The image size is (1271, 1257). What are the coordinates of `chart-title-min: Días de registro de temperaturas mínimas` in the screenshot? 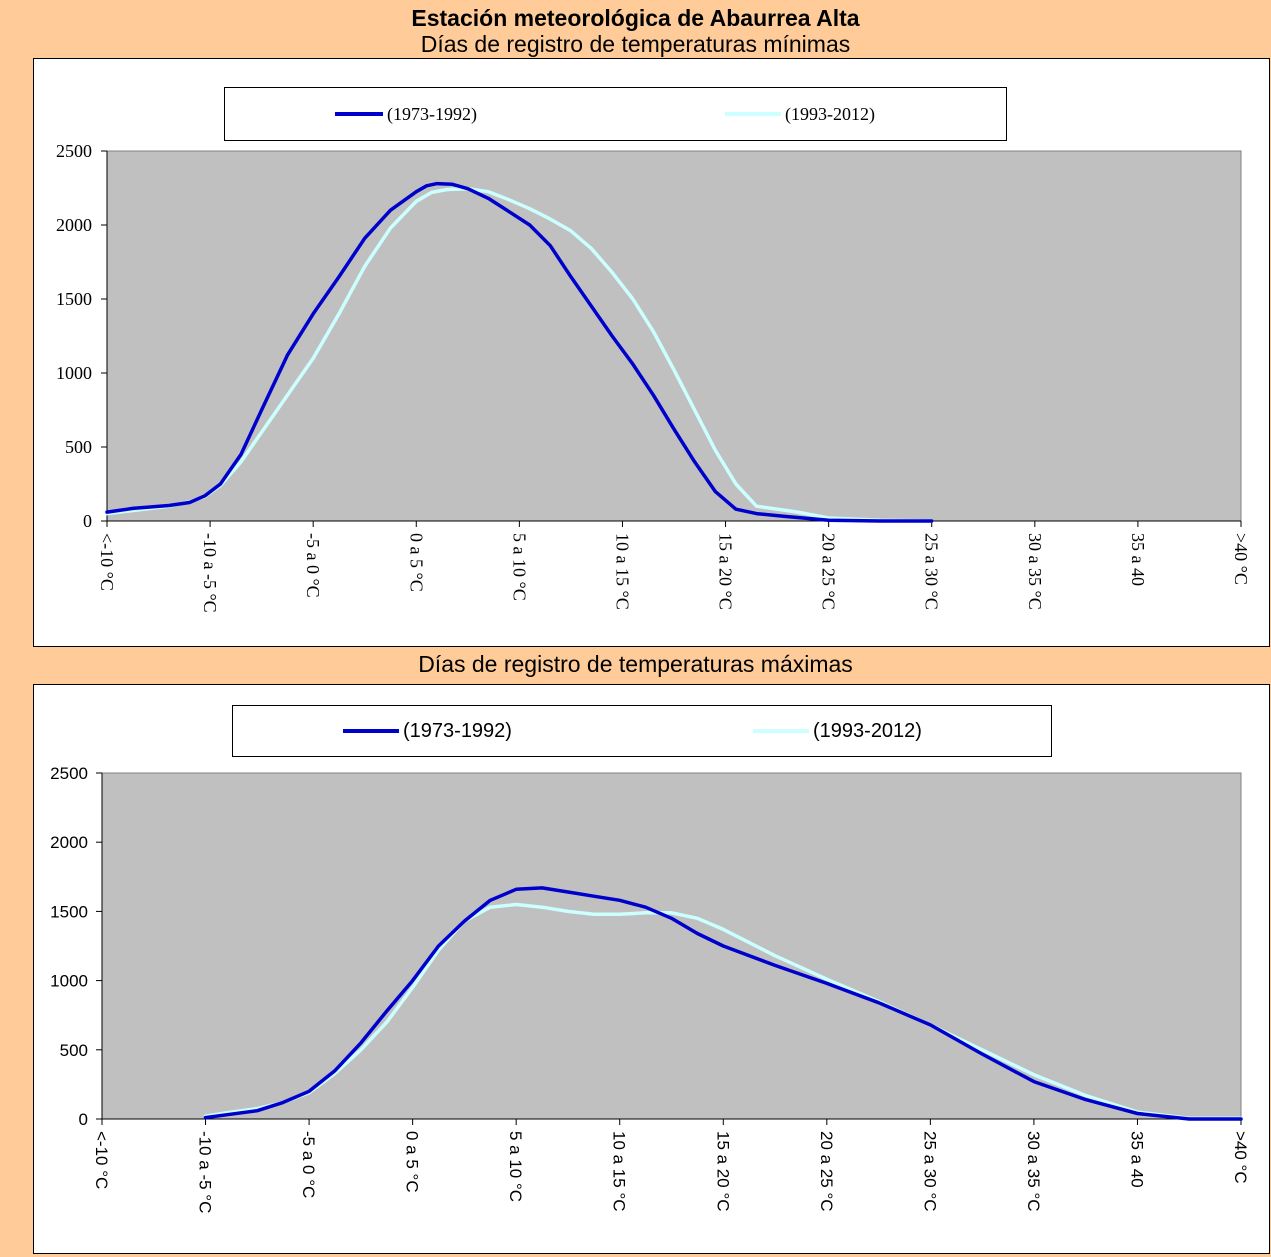 It's located at (635, 44).